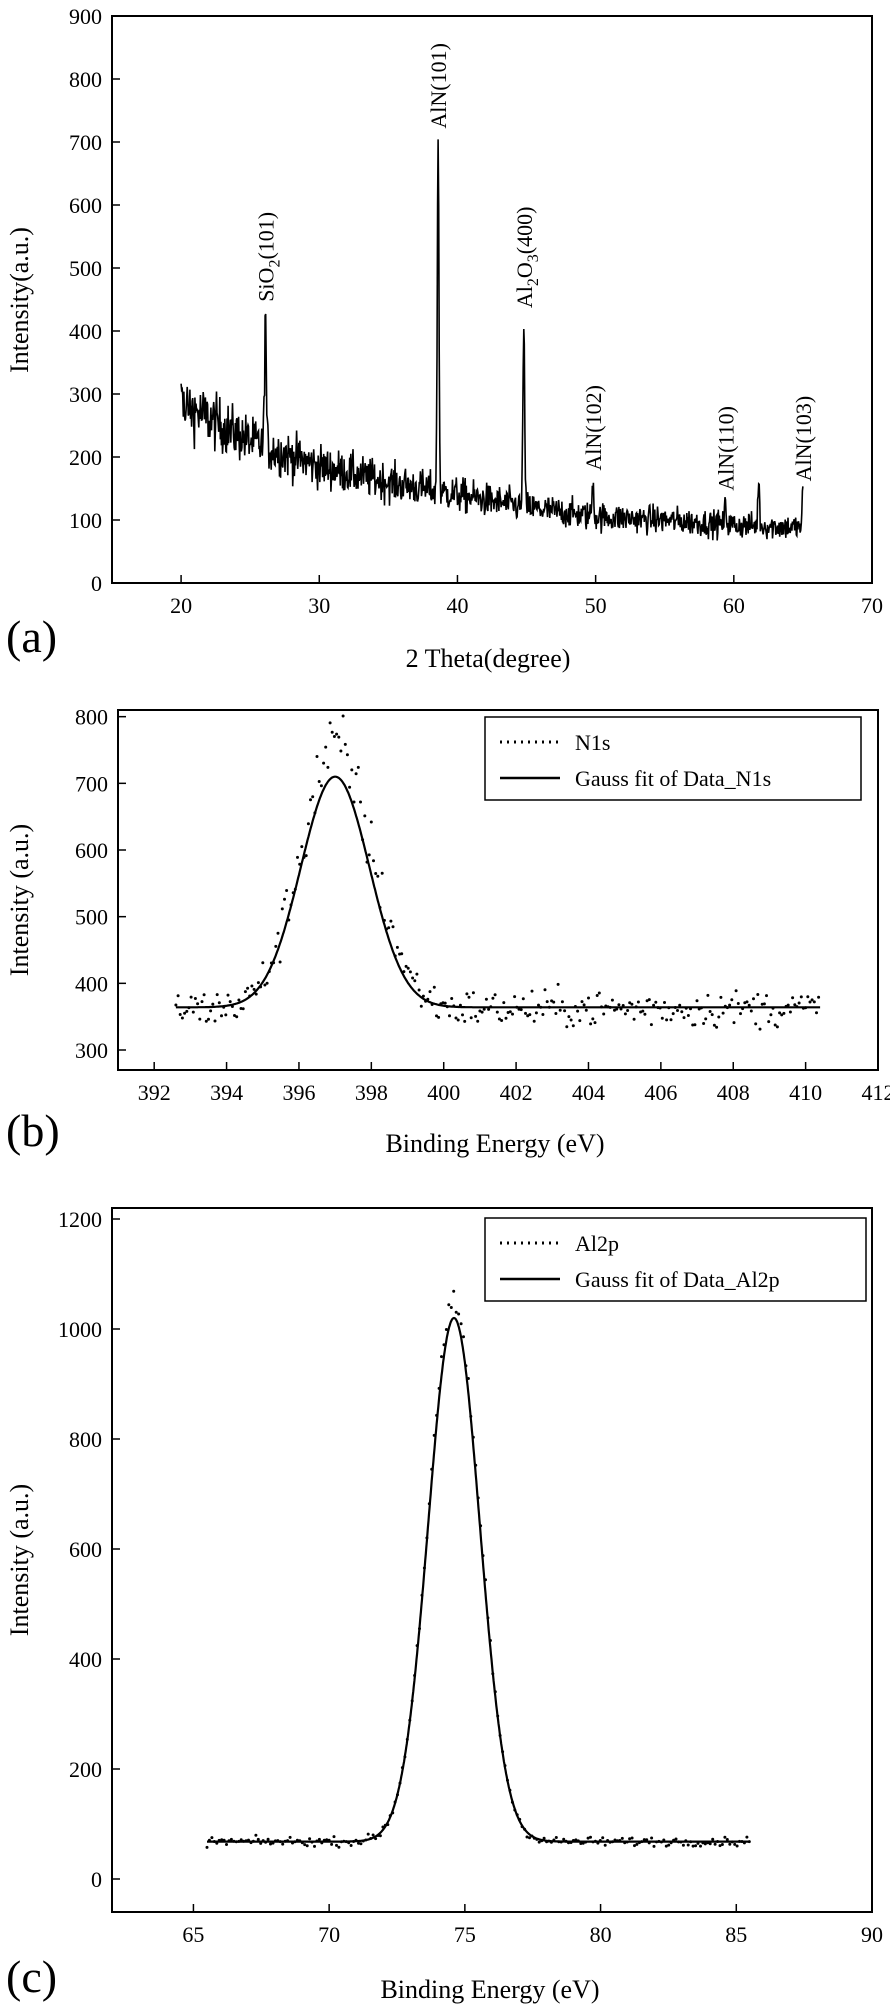 The width and height of the screenshot is (890, 2013). What do you see at coordinates (526, 596) in the screenshot?
I see `x-ticks-a: 20 30 40 50 60 70` at bounding box center [526, 596].